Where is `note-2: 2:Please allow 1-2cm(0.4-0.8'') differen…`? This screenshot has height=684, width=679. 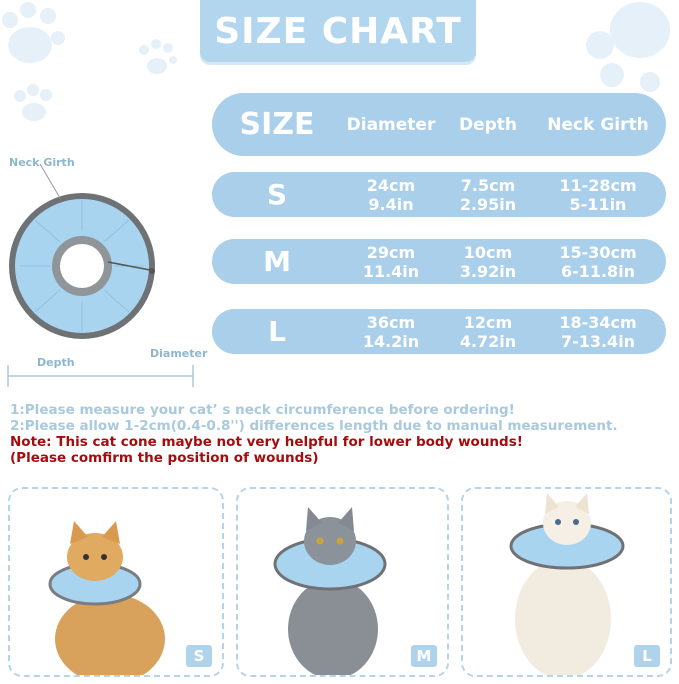
note-2: 2:Please allow 1-2cm(0.4-0.8'') differen… is located at coordinates (314, 426).